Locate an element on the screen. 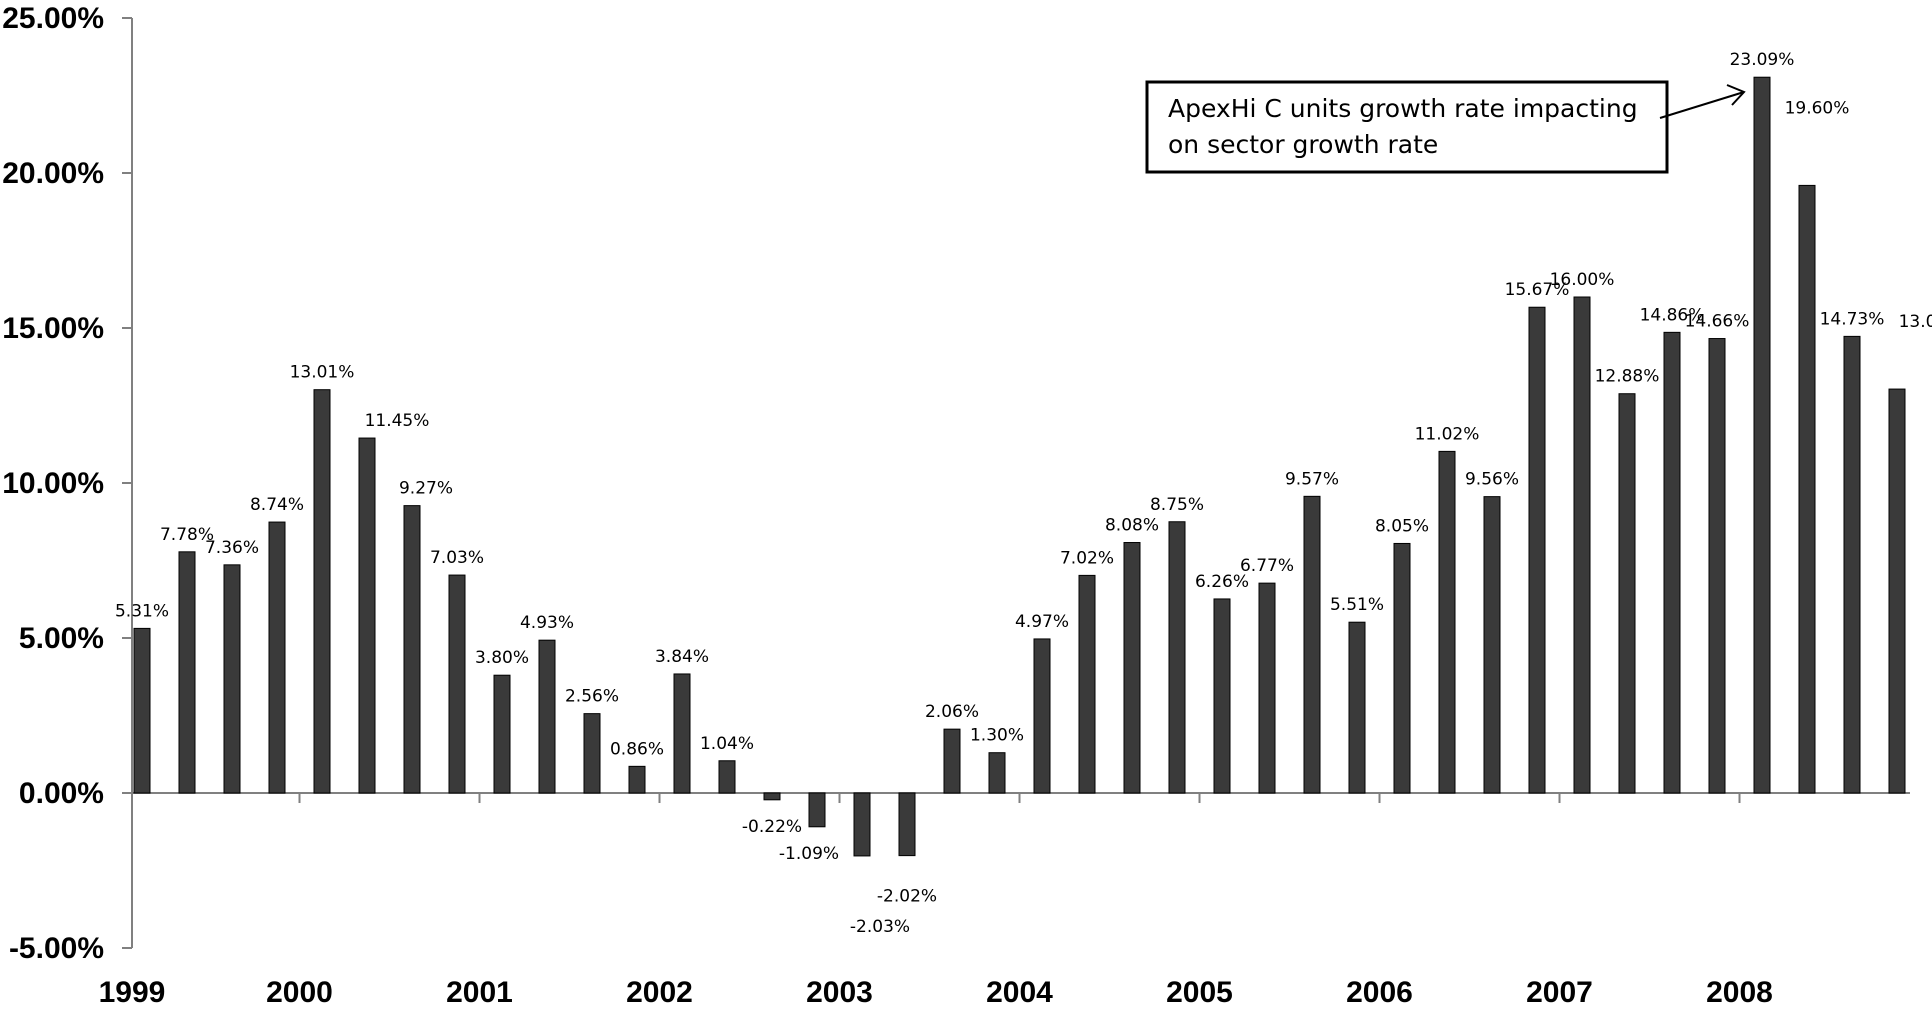 The width and height of the screenshot is (1932, 1012). callout-arrow-line is located at coordinates (1702, 105).